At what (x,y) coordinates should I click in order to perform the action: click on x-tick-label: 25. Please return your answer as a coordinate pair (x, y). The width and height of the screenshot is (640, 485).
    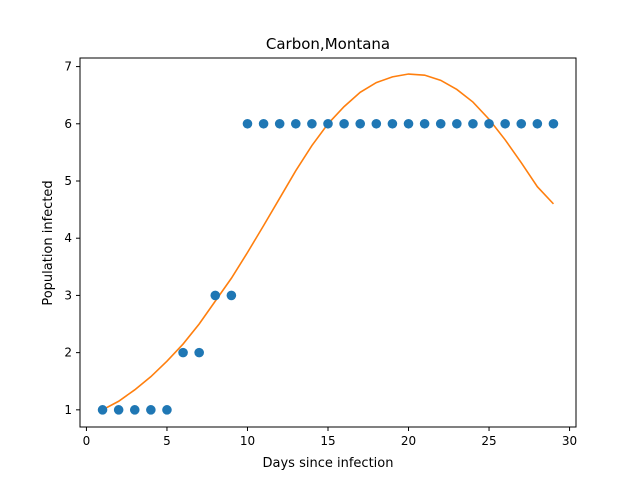
    Looking at the image, I should click on (488, 441).